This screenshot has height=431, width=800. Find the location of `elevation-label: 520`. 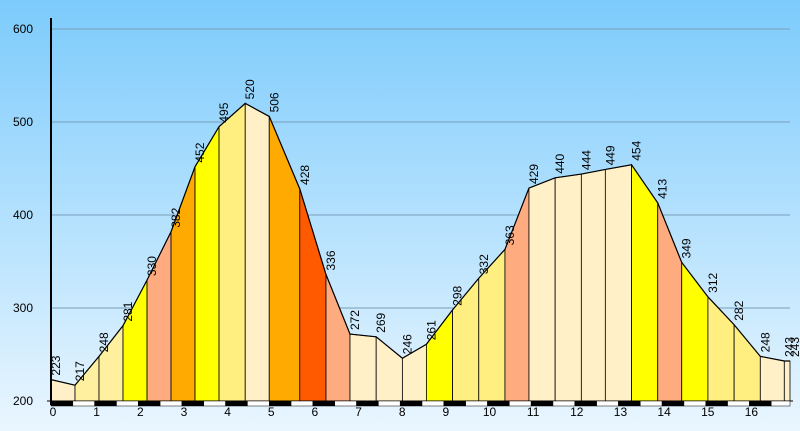

elevation-label: 520 is located at coordinates (250, 89).